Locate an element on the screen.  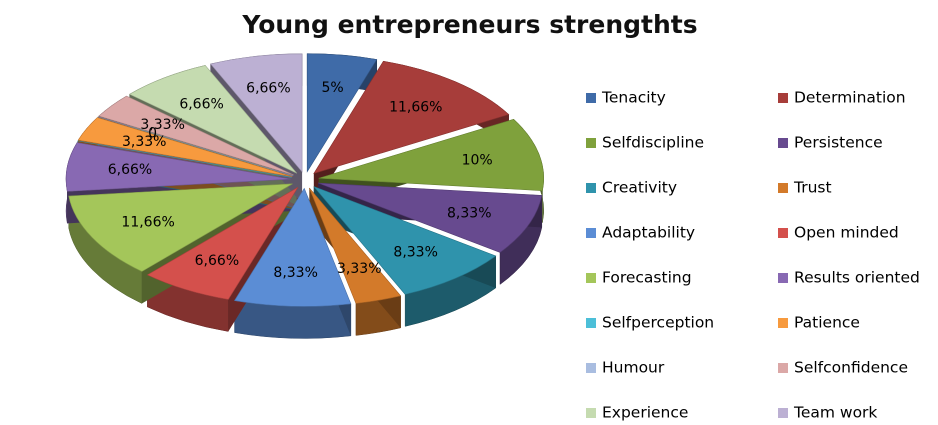
legend-label: Open minded is located at coordinates (846, 233).